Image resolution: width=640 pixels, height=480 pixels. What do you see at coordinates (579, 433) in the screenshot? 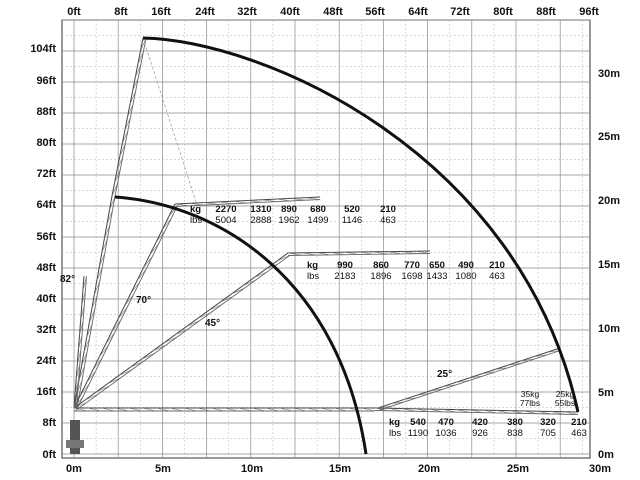
I see `table-0-lbs-value: 463` at bounding box center [579, 433].